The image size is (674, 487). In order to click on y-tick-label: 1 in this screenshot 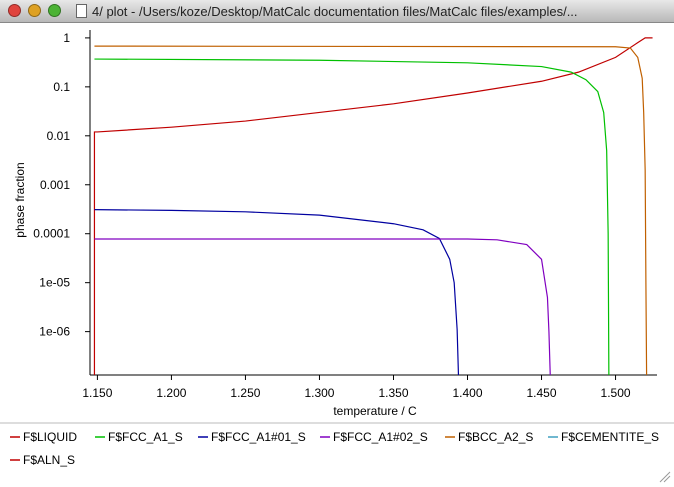, I will do `click(66, 38)`.